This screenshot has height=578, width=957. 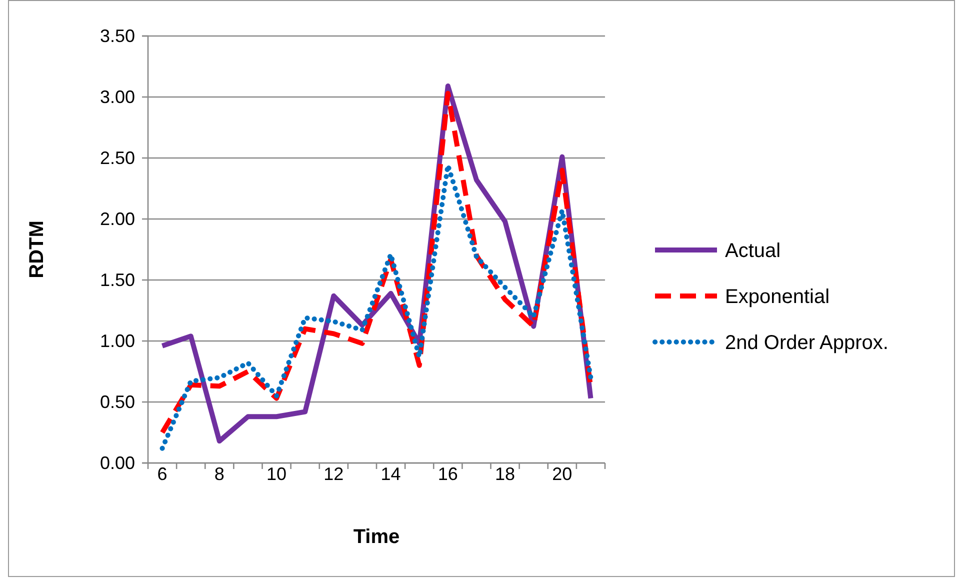 I want to click on y-tick-label: 1.00, so click(x=117, y=340).